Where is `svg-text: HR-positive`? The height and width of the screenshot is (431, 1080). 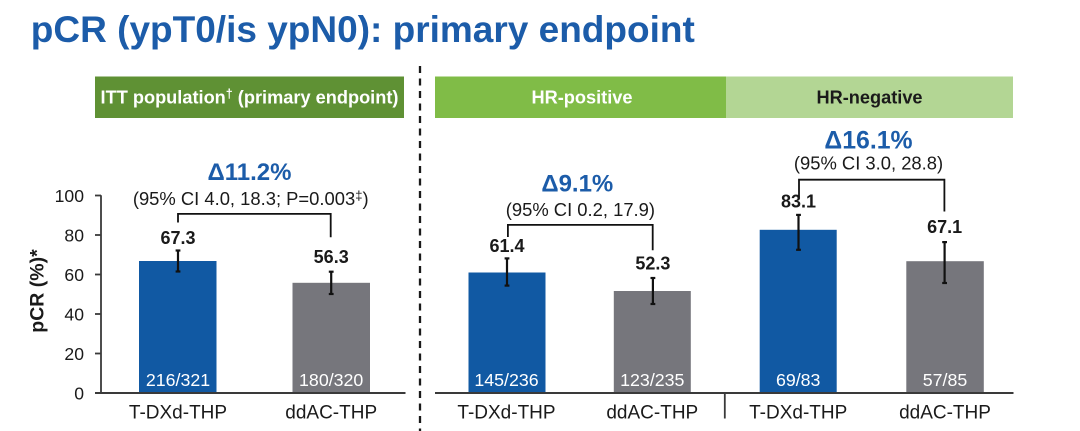 svg-text: HR-positive is located at coordinates (581, 98).